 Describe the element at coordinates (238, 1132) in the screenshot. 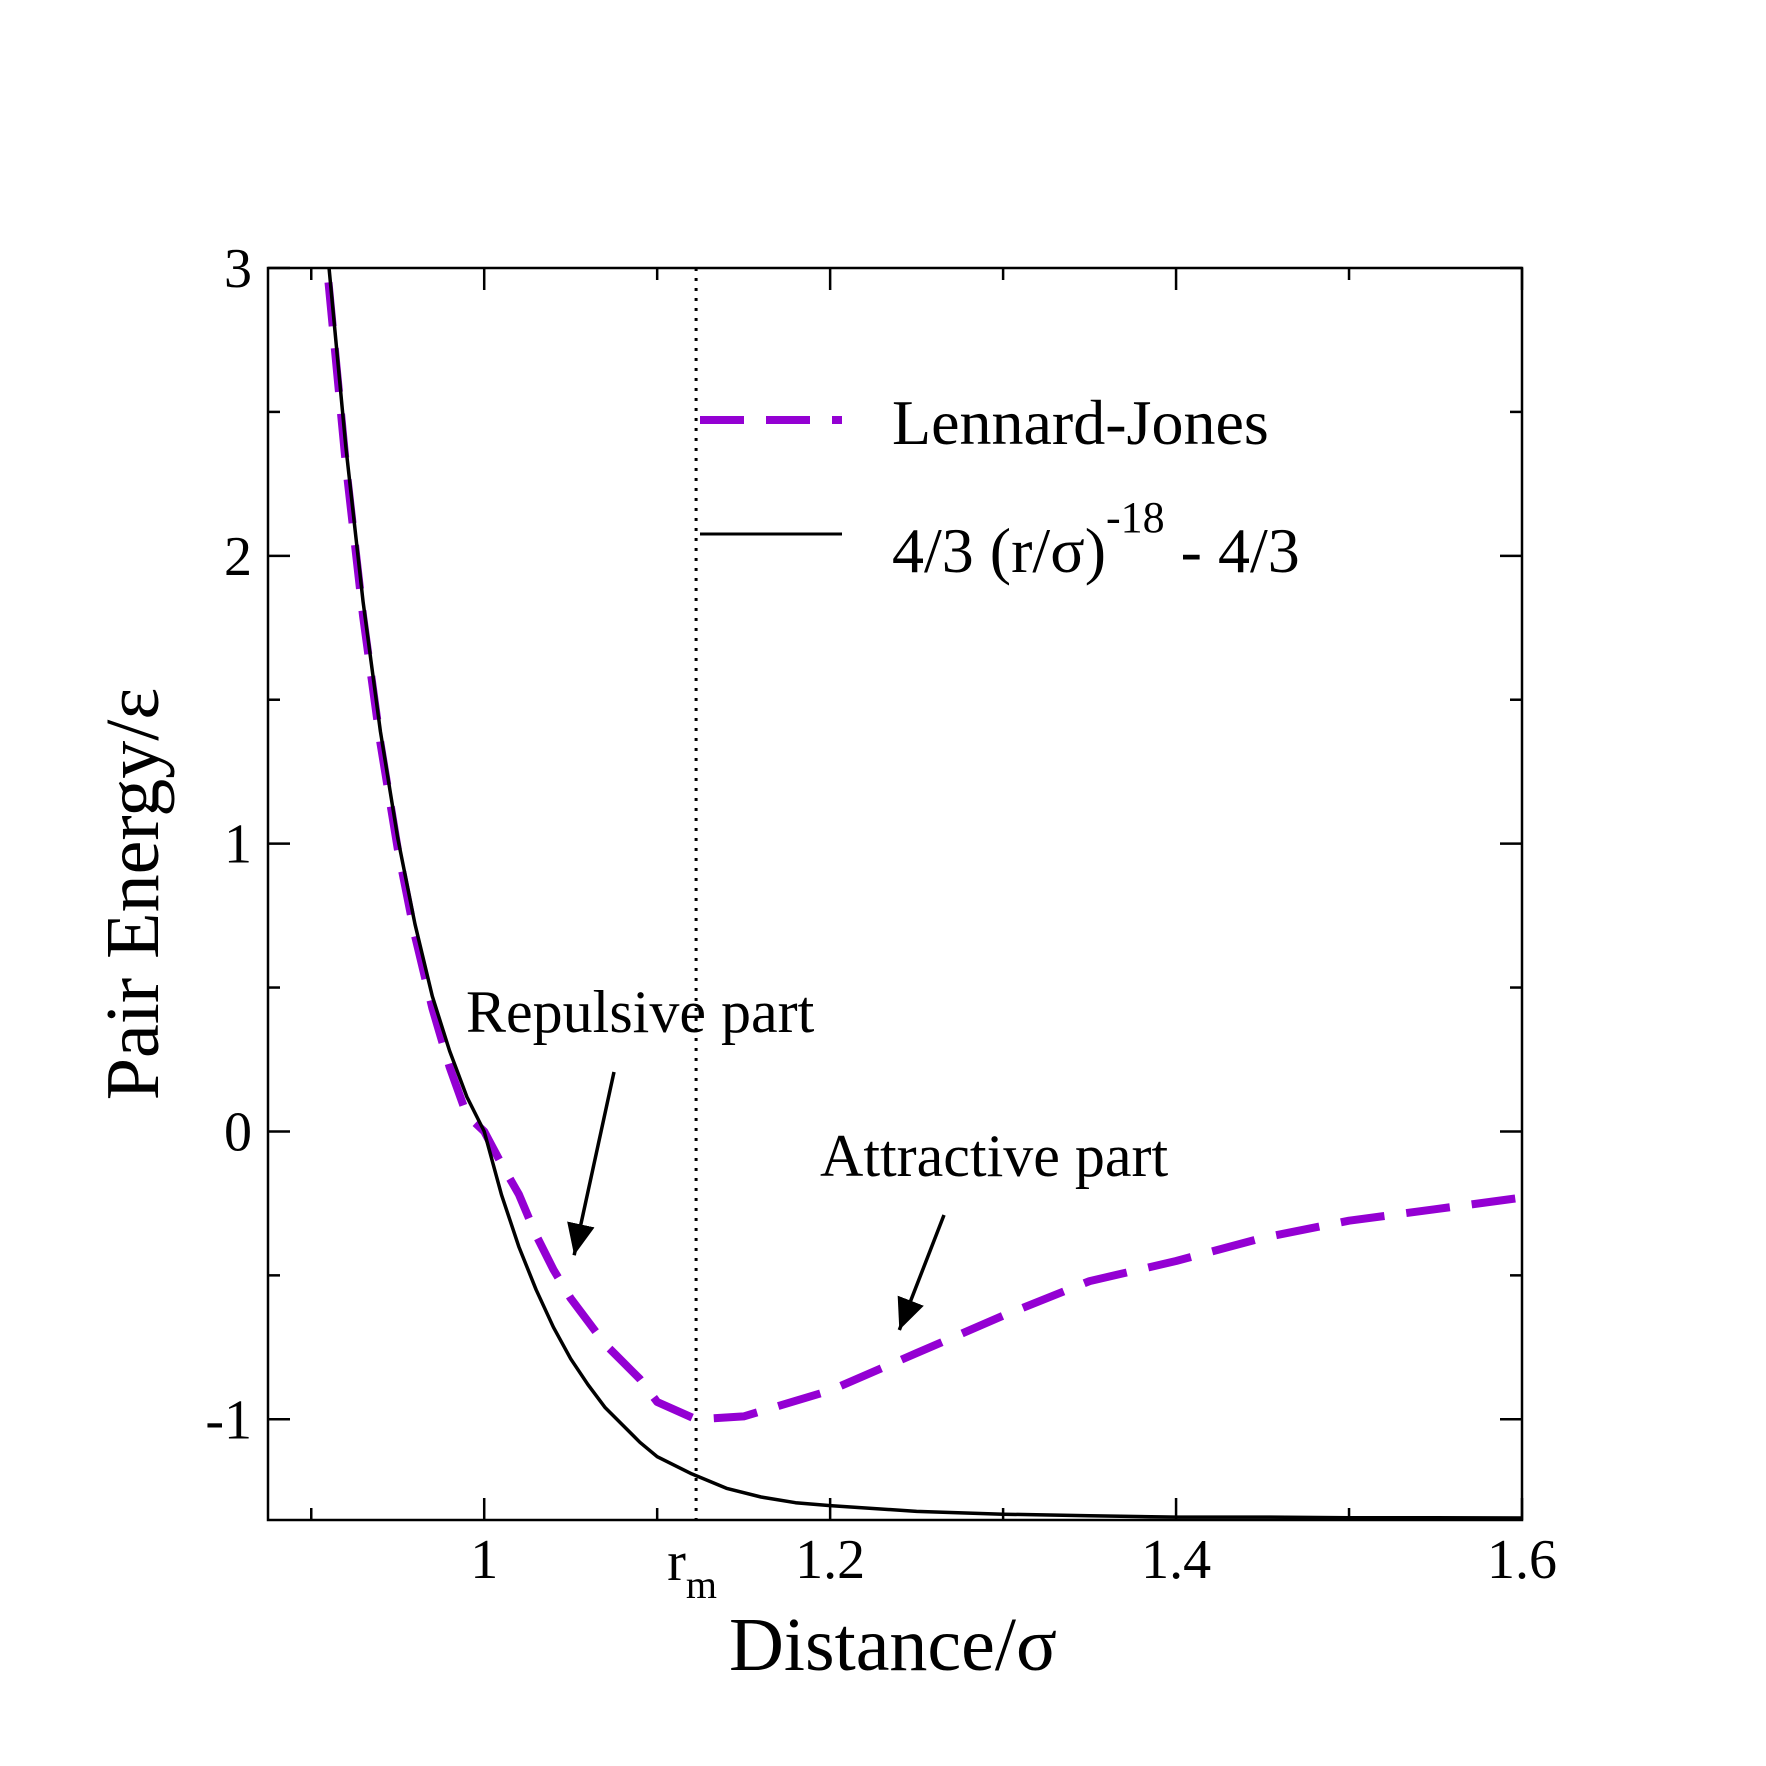

I see `y-tick-label: 0` at that location.